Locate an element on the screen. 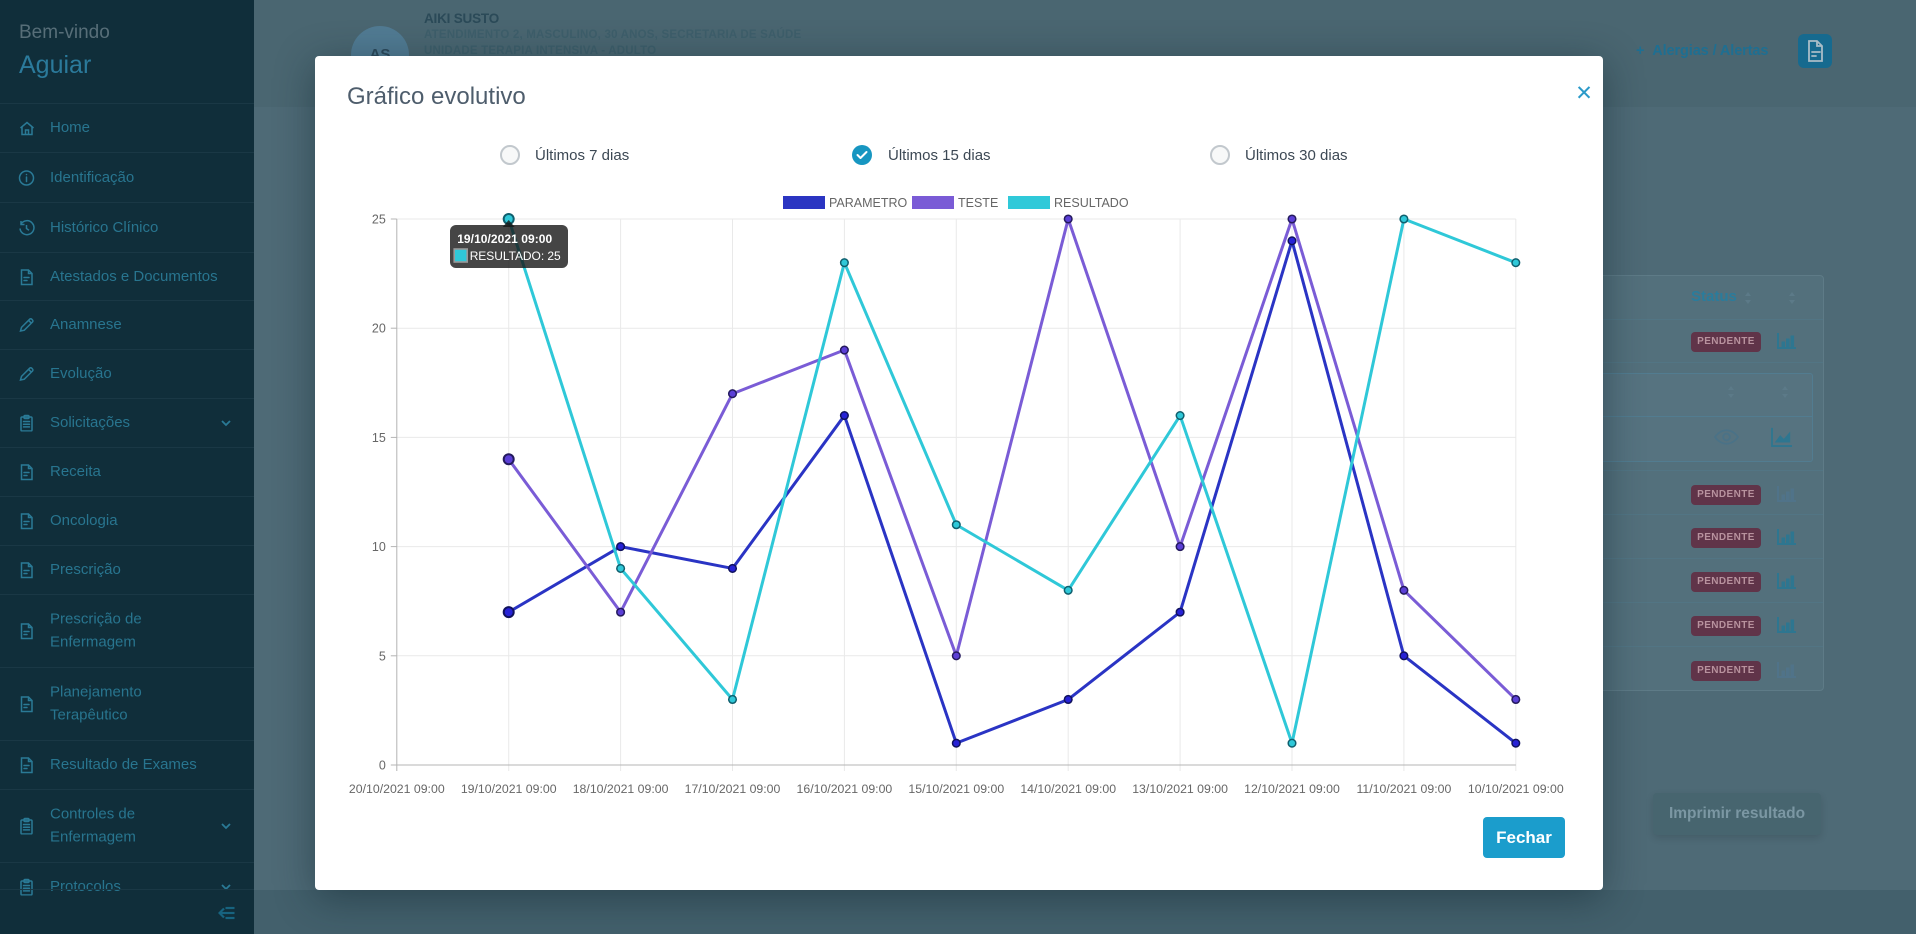 Image resolution: width=1916 pixels, height=934 pixels. svg-text: 10/10/2021 09:00 is located at coordinates (1516, 789).